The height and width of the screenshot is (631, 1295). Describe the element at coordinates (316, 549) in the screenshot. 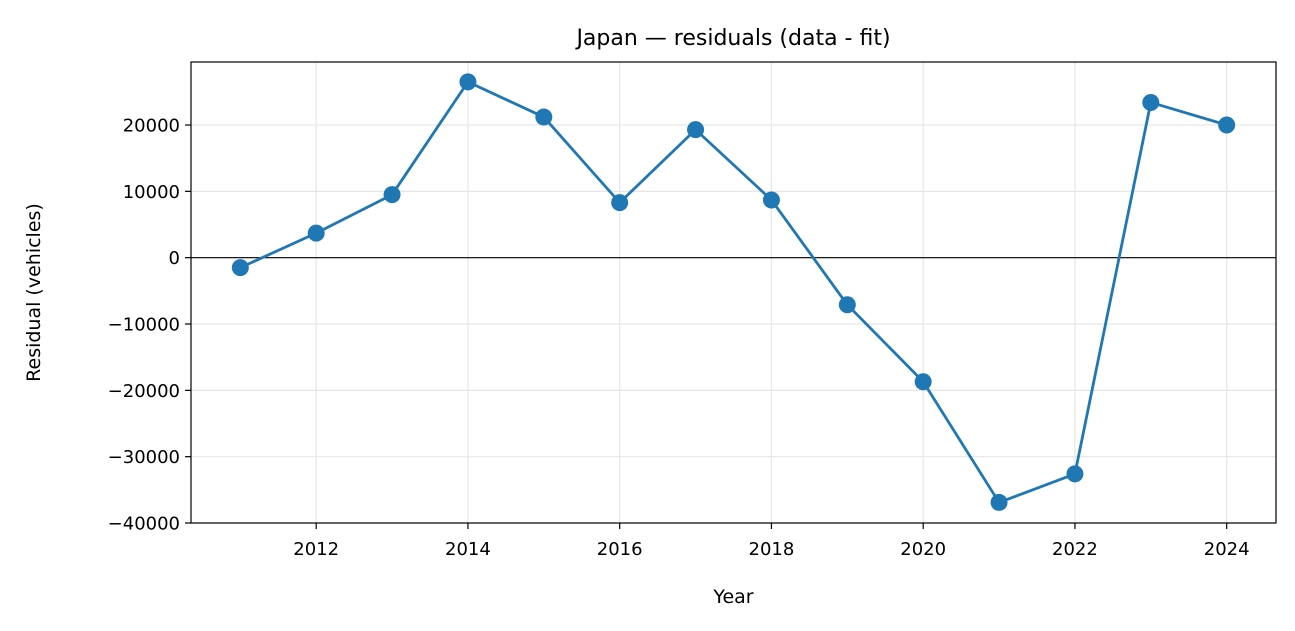

I see `x-tick-label: 2012` at that location.